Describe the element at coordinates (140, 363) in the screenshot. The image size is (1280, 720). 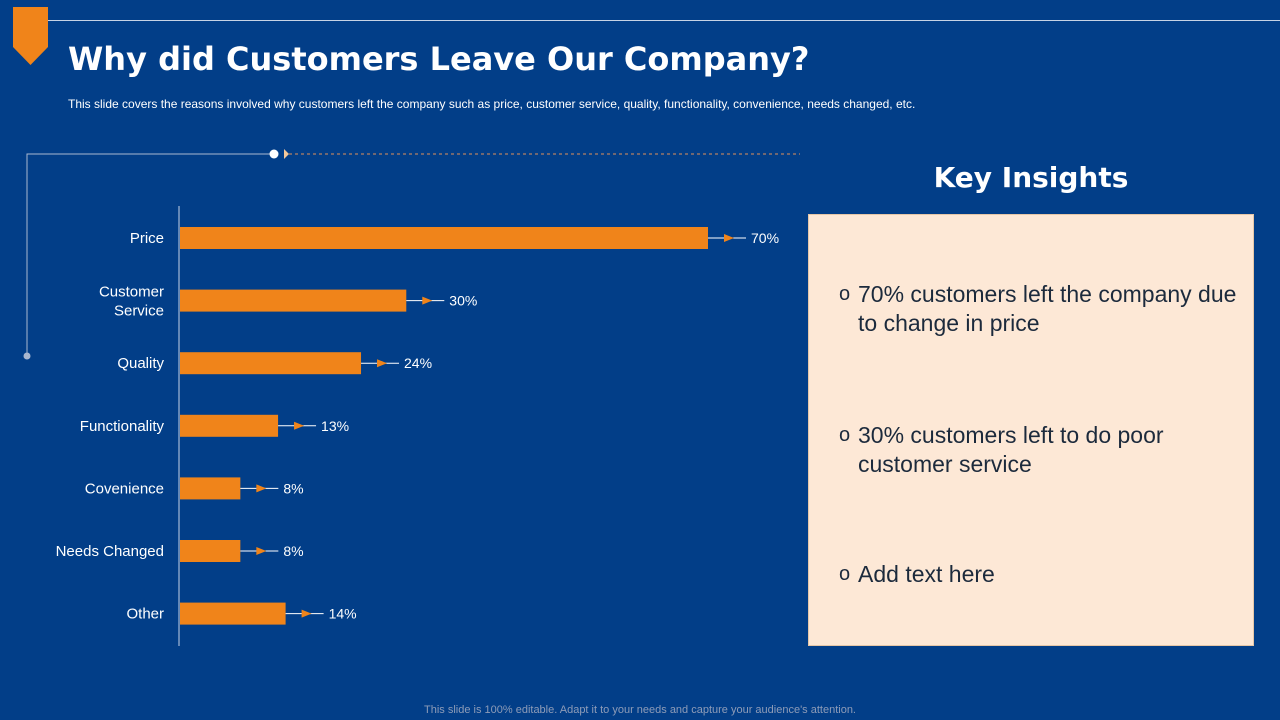
I see `category-label: Quality` at that location.